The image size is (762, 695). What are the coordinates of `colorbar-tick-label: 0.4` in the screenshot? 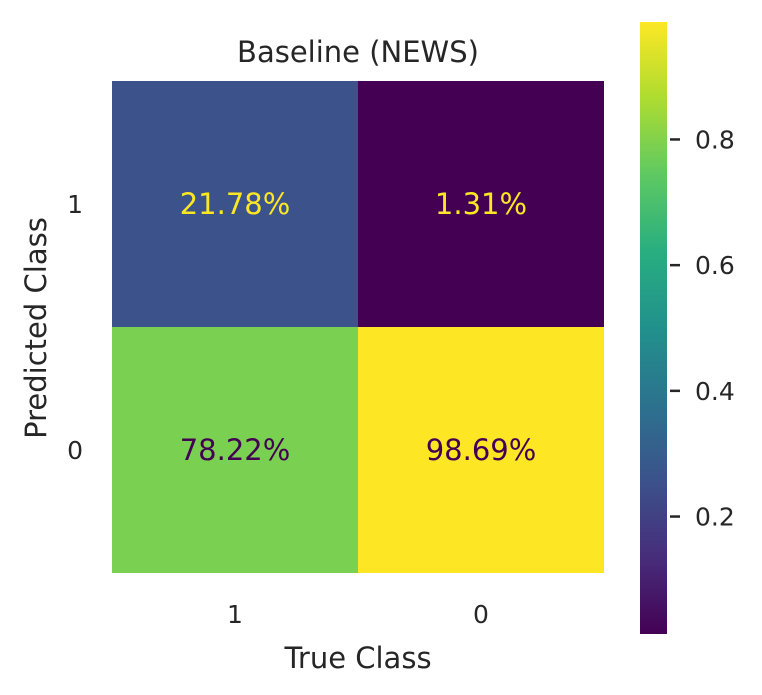 It's located at (715, 391).